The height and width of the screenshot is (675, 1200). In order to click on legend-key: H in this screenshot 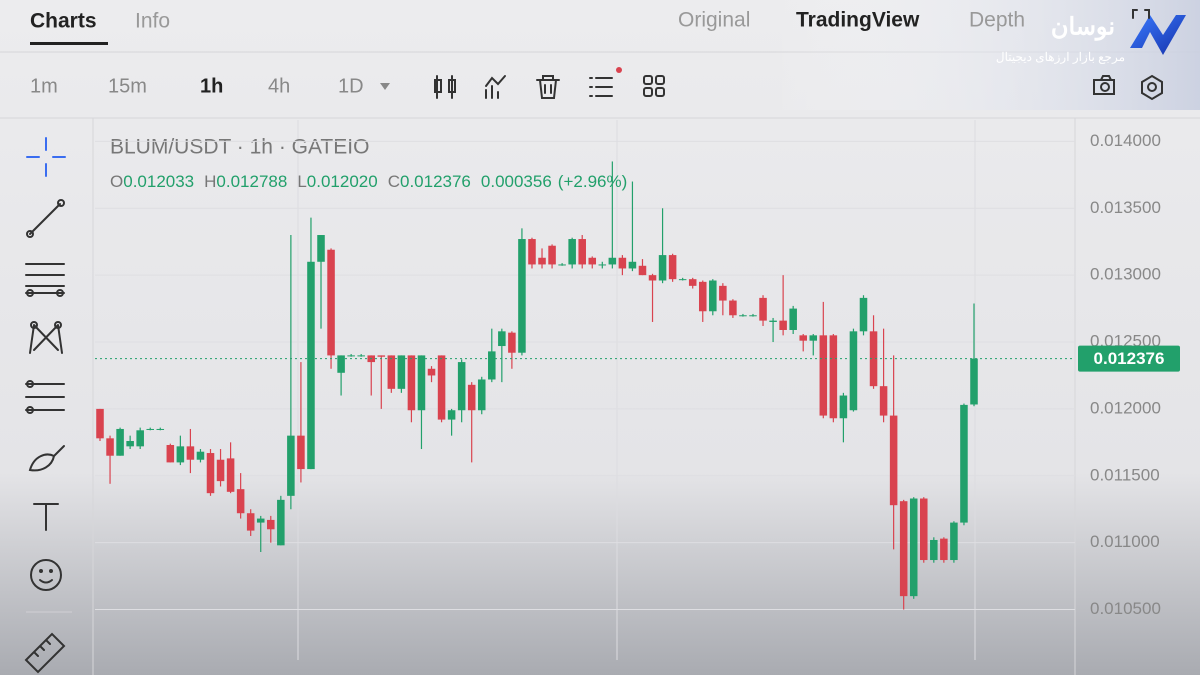, I will do `click(210, 181)`.